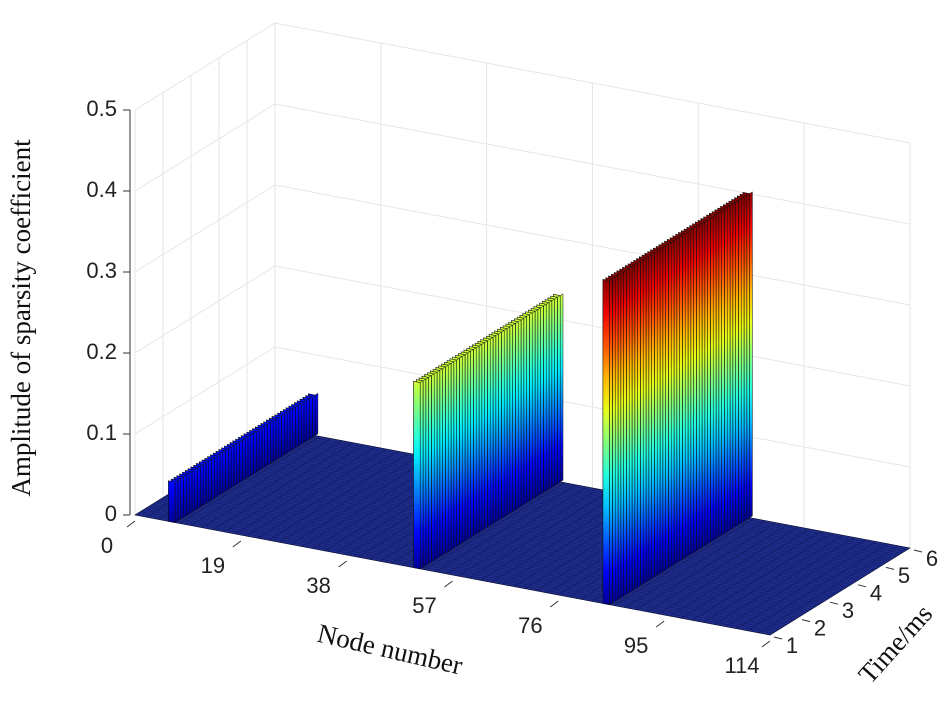  What do you see at coordinates (848, 610) in the screenshot?
I see `y-tick-label: 3` at bounding box center [848, 610].